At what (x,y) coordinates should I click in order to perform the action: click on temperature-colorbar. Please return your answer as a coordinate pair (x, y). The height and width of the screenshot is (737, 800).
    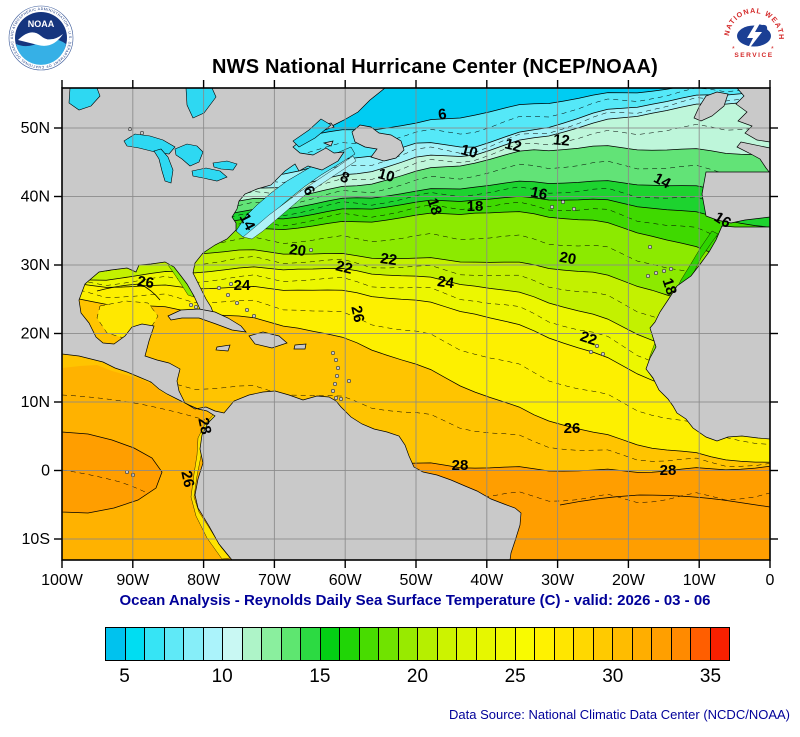
    Looking at the image, I should click on (417, 644).